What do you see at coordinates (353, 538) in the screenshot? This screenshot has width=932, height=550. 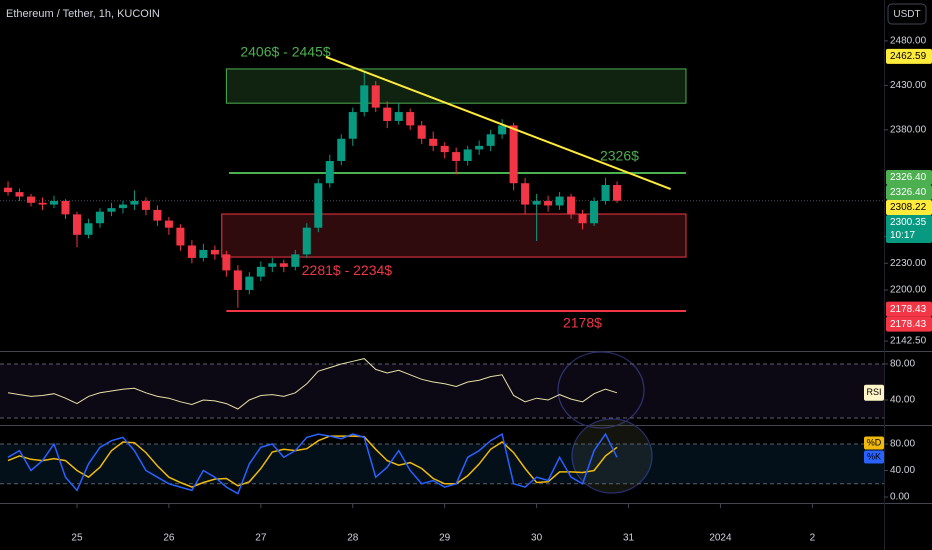 I see `x-tick-label: 28` at bounding box center [353, 538].